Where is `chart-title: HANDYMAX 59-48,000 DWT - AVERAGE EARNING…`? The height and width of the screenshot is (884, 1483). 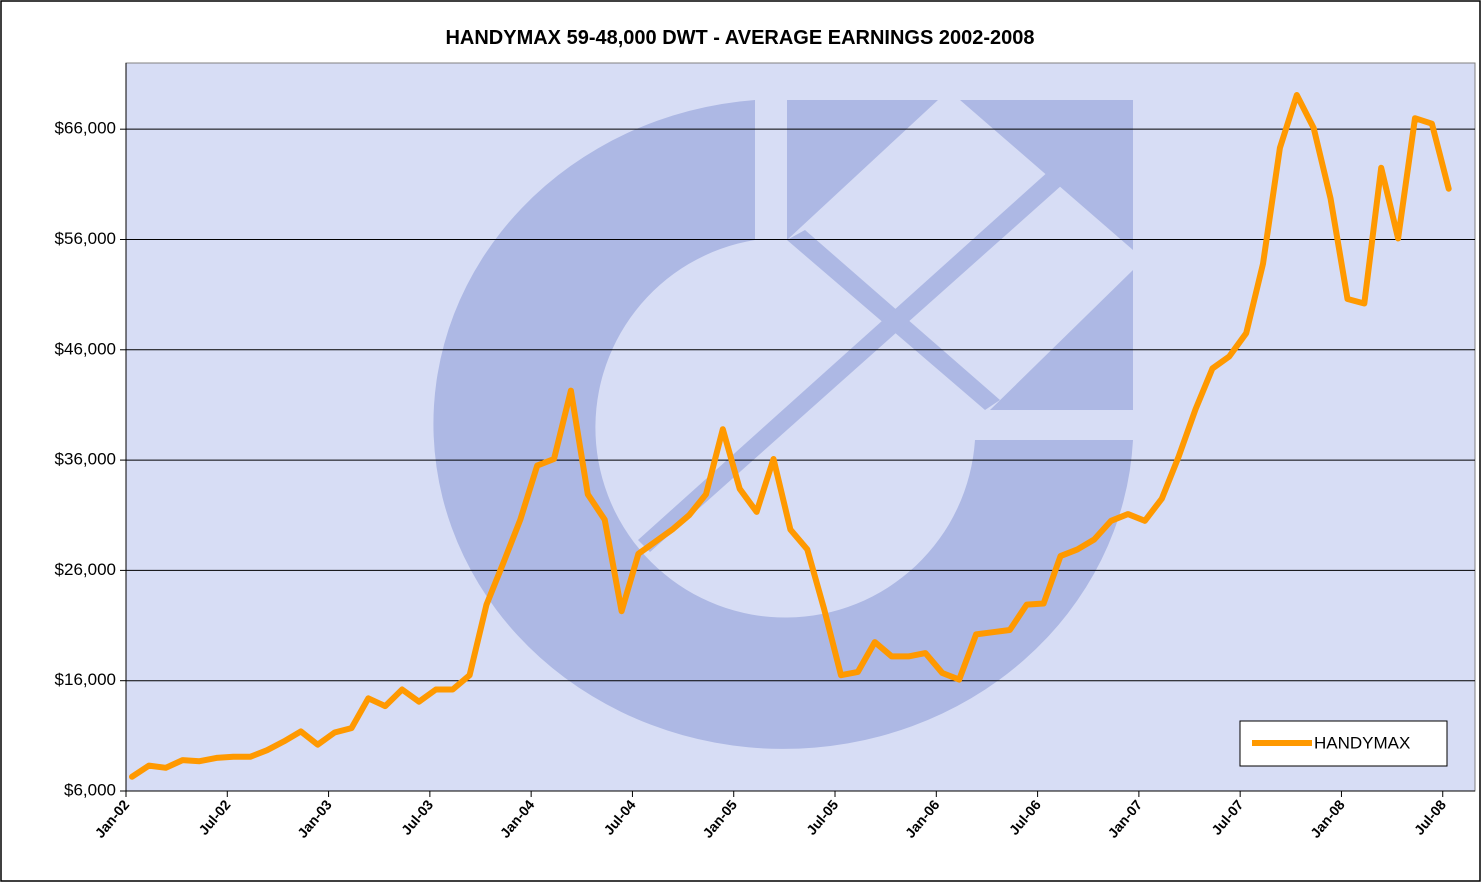 chart-title: HANDYMAX 59-48,000 DWT - AVERAGE EARNING… is located at coordinates (739, 38).